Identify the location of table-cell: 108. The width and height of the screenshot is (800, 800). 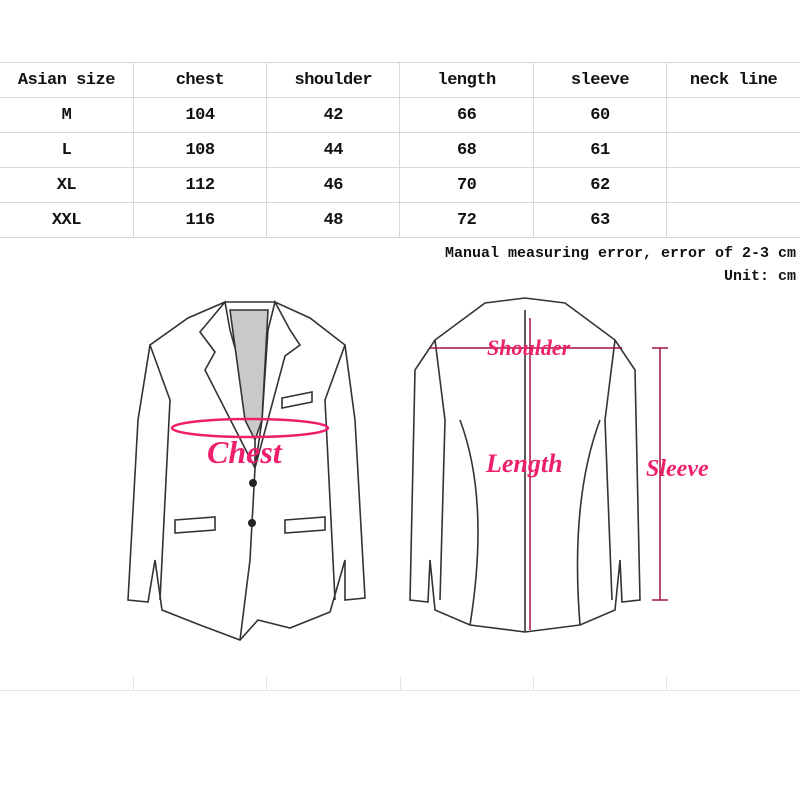
(200, 150).